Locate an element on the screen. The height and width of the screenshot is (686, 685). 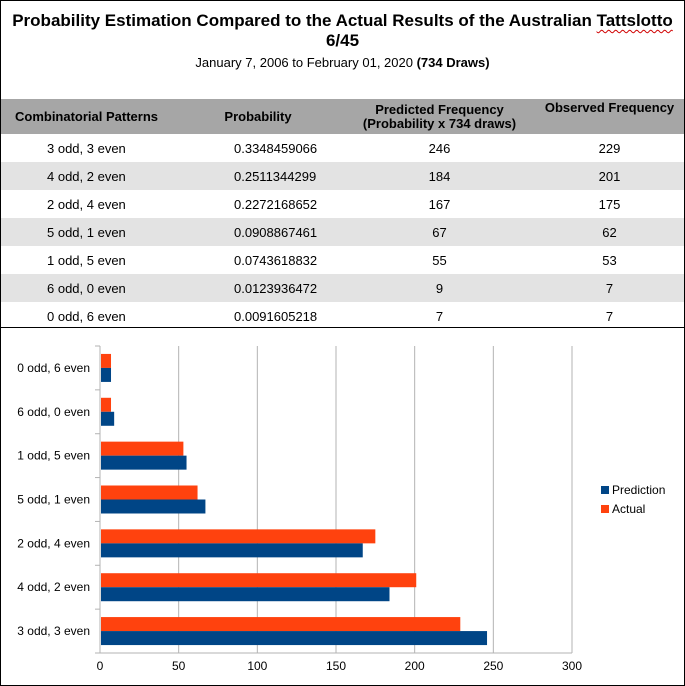
pattern-cell: 5 odd, 1 even is located at coordinates (86, 232).